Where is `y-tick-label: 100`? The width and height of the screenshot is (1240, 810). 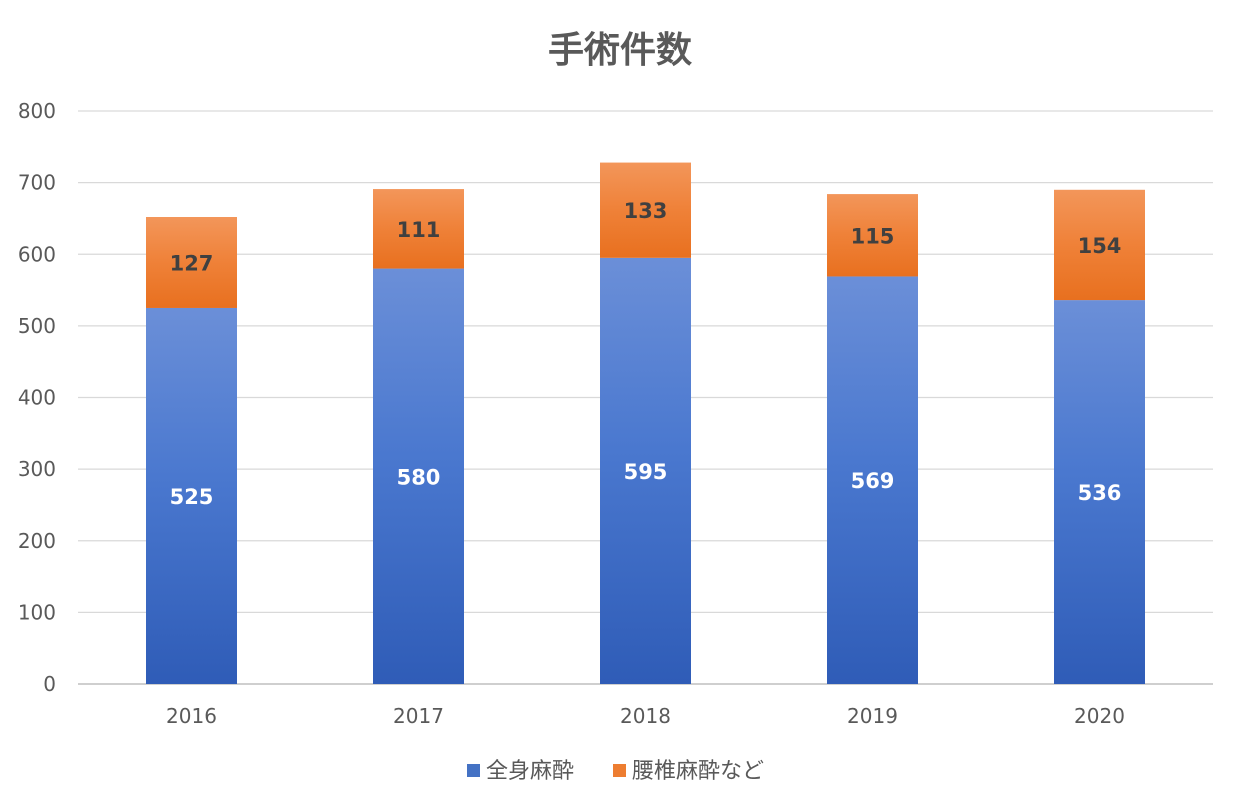
y-tick-label: 100 is located at coordinates (37, 612).